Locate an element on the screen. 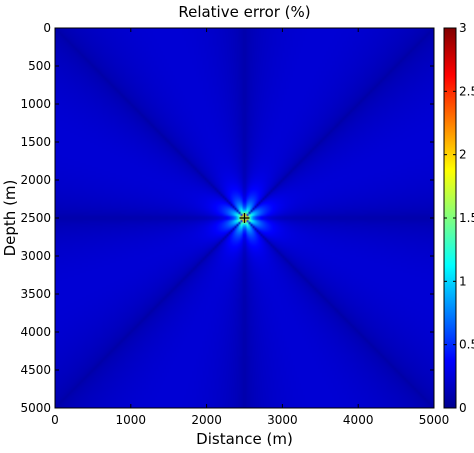 The height and width of the screenshot is (453, 474). x-tick-label: 2000 is located at coordinates (206, 420).